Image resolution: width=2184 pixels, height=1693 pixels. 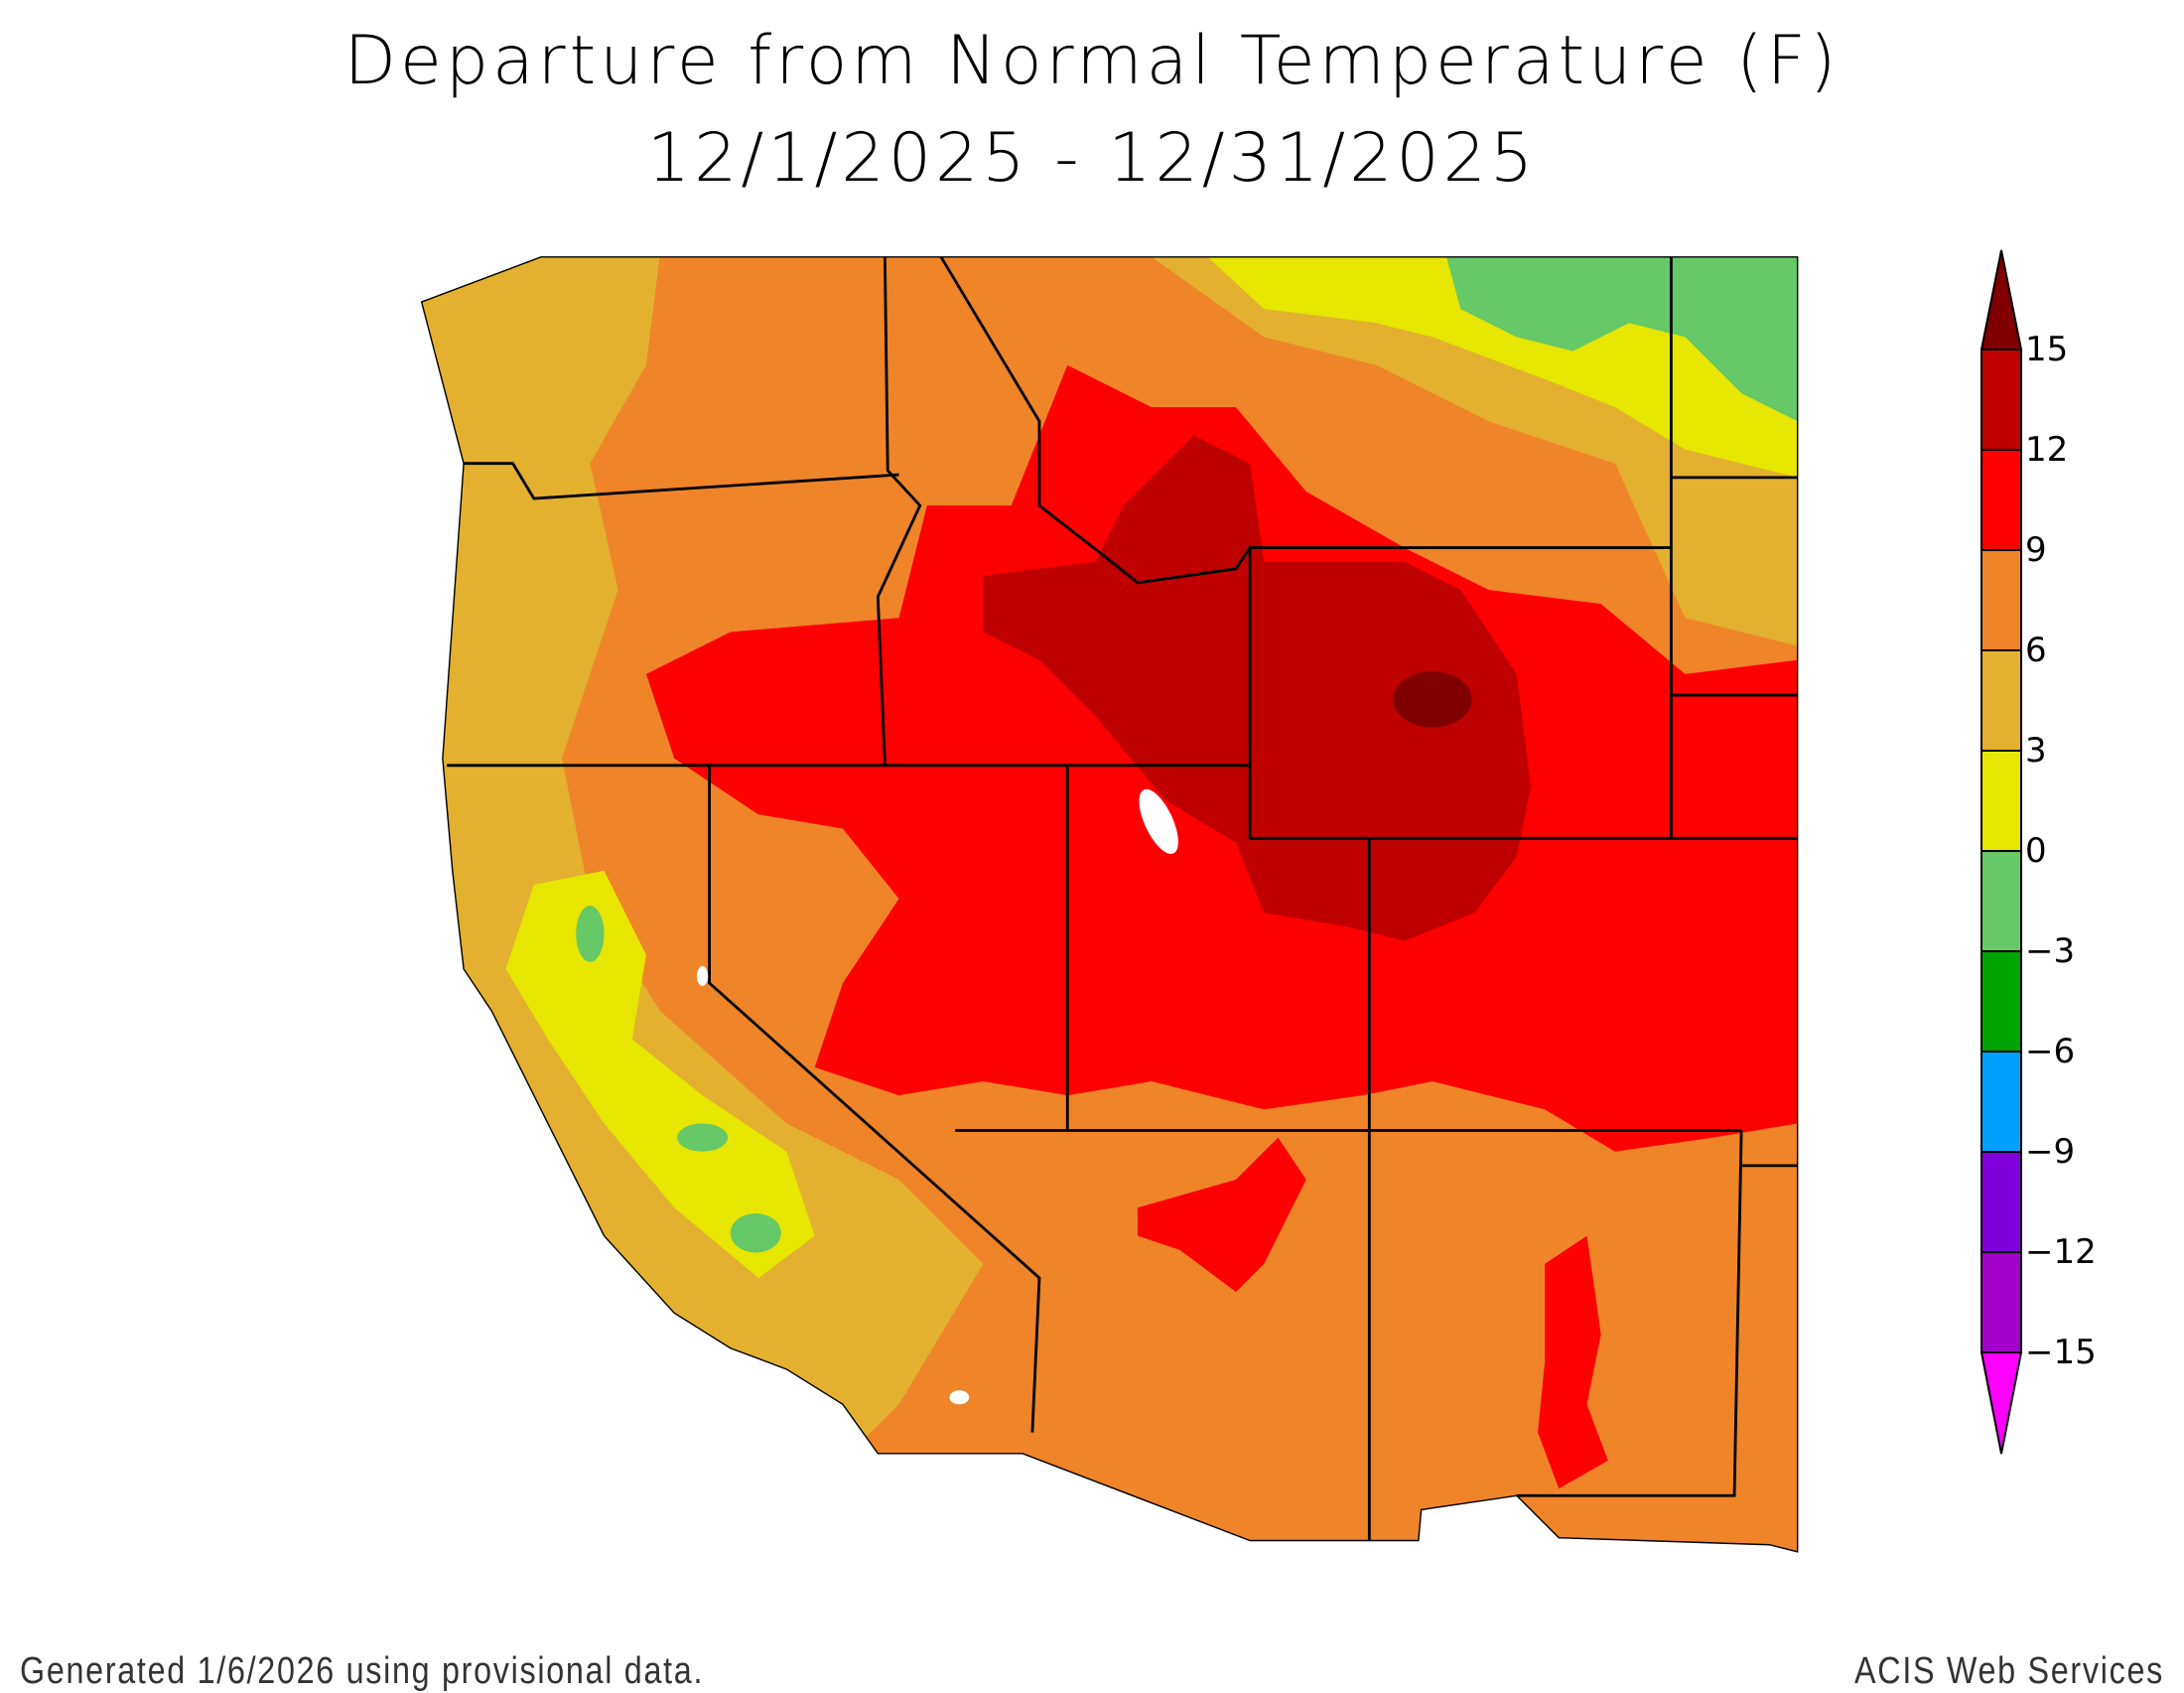 I want to click on map-title: Departure from Normal Temperature (F), so click(x=1092, y=61).